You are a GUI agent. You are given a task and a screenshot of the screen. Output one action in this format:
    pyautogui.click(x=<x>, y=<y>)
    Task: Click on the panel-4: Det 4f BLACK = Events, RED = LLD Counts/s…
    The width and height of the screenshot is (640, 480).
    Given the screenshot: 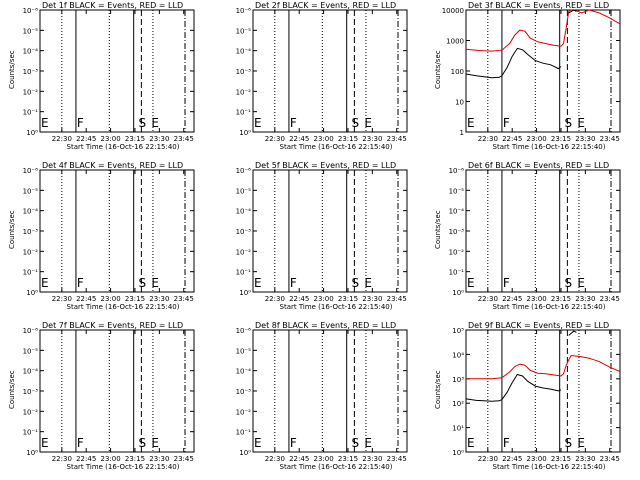 What is the action you would take?
    pyautogui.click(x=101, y=236)
    